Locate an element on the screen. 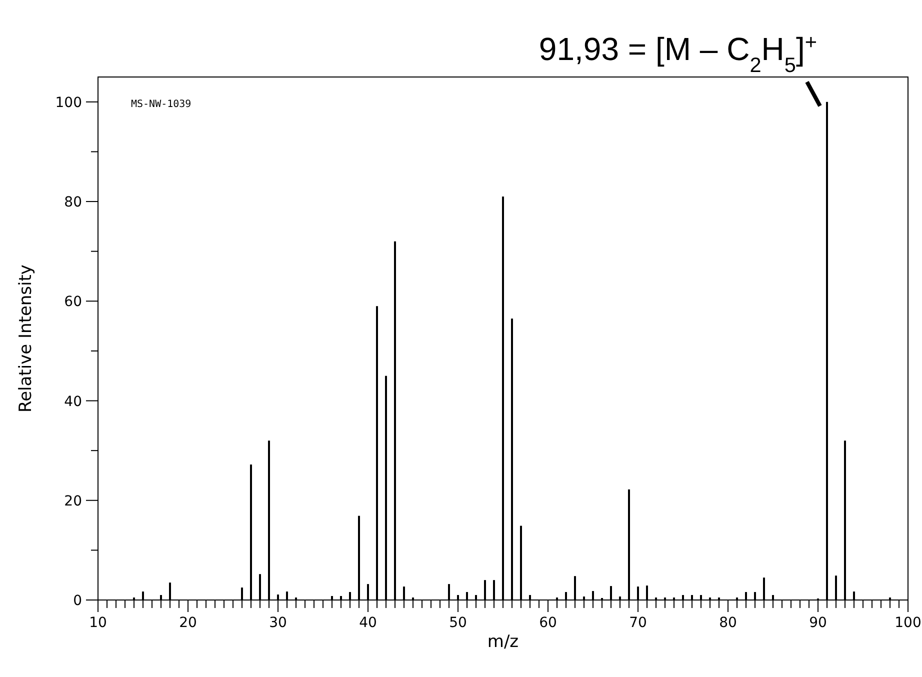 The image size is (922, 677). x-tick-label: 60 is located at coordinates (548, 623).